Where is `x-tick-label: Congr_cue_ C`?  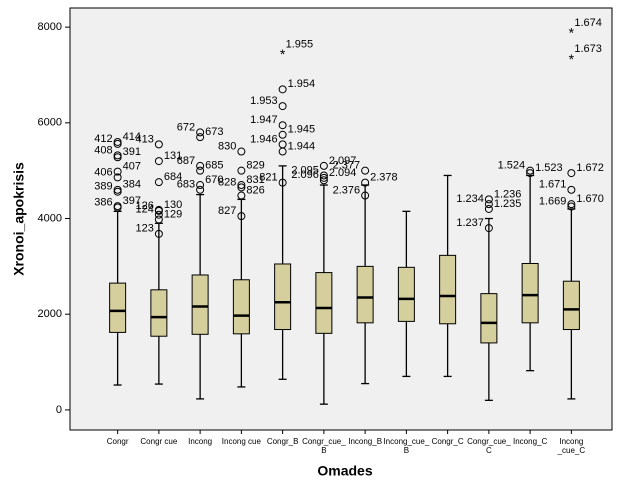
x-tick-label: Congr_cue_ C is located at coordinates (489, 446).